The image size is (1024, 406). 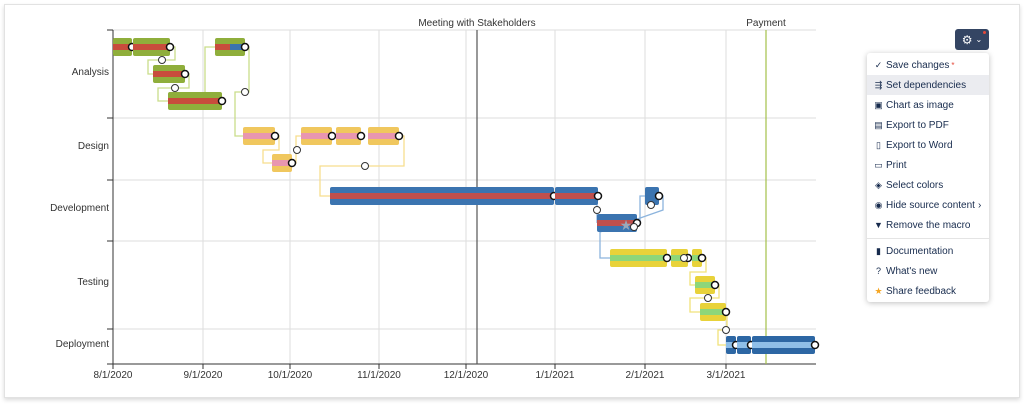 I want to click on task-bar, so click(x=652, y=196).